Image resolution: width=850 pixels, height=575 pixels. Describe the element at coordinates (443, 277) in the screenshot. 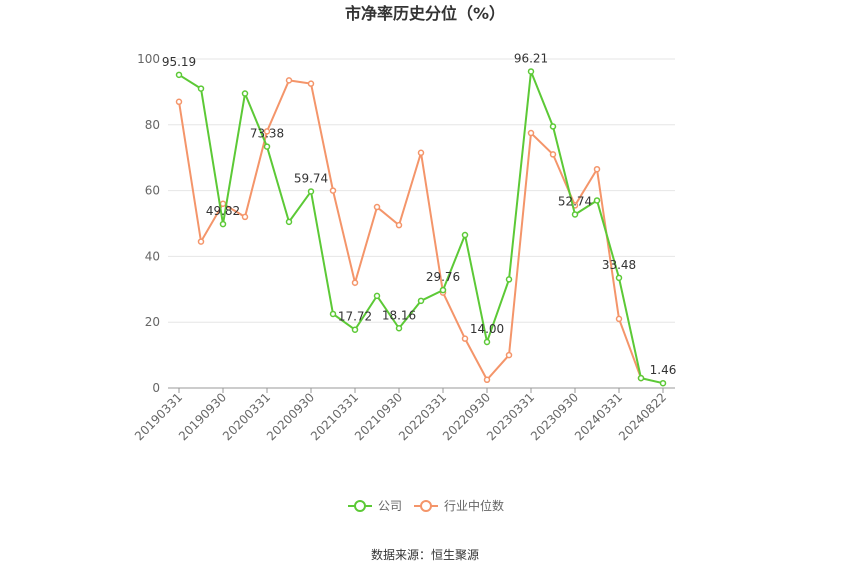

I see `data-label: 29.76` at that location.